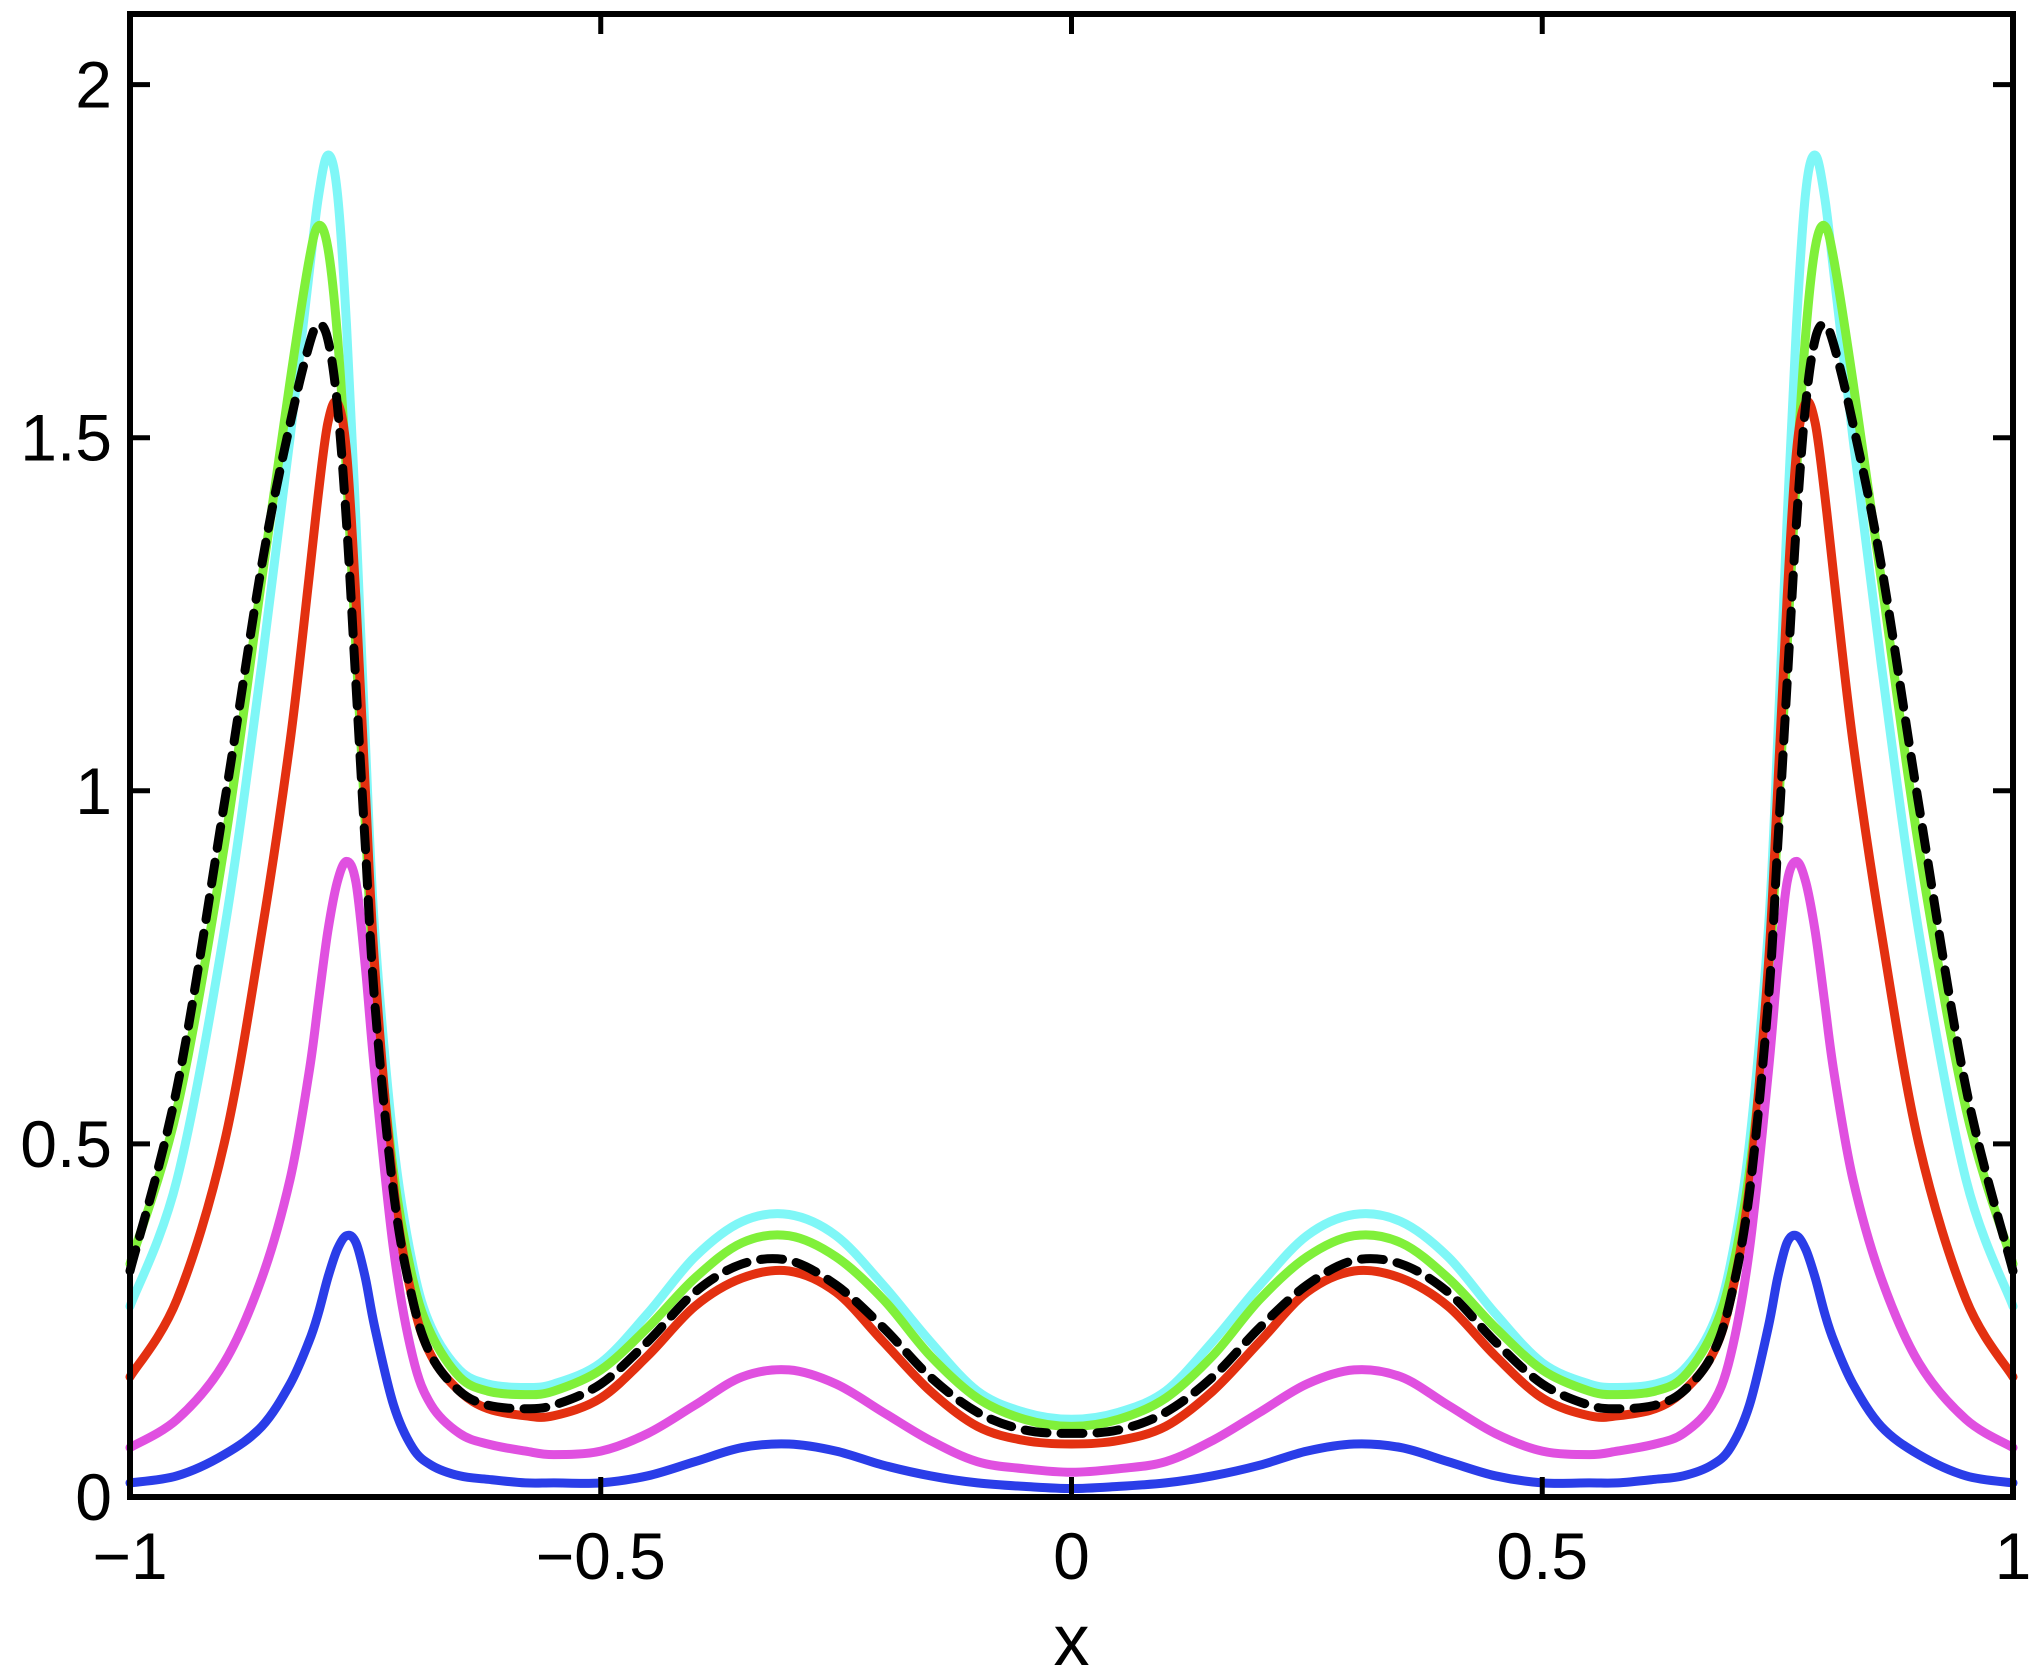  What do you see at coordinates (601, 1556) in the screenshot?
I see `x-tick-label: −0.5` at bounding box center [601, 1556].